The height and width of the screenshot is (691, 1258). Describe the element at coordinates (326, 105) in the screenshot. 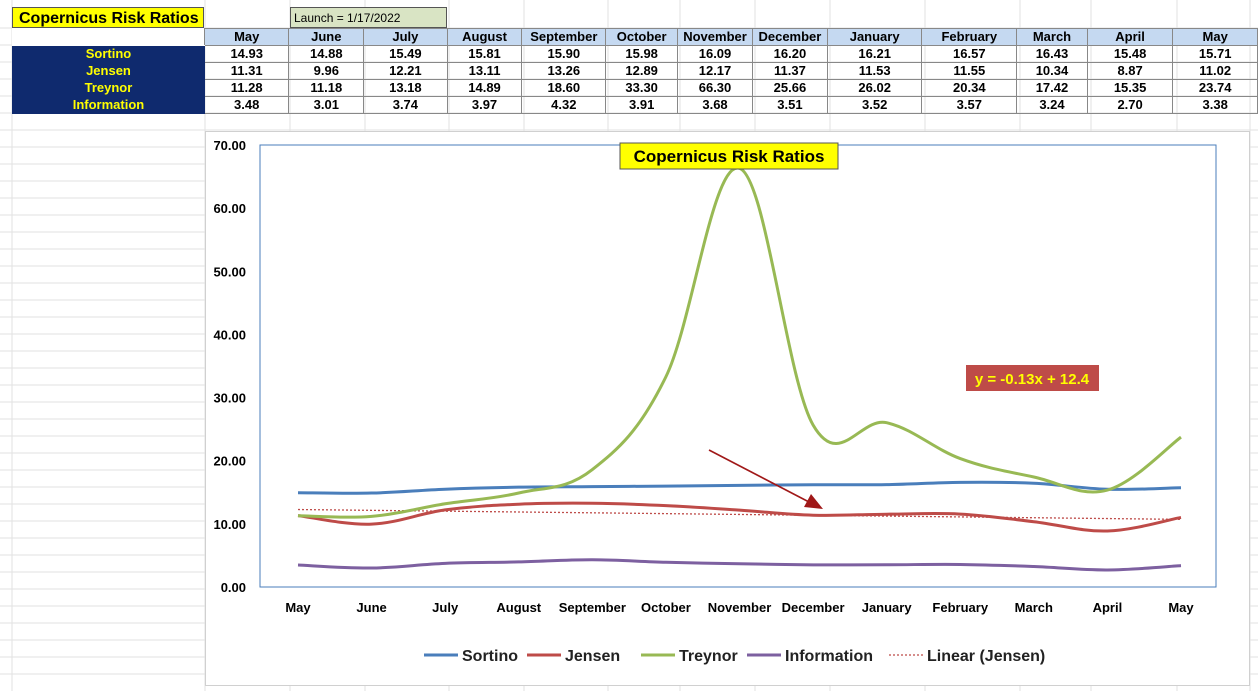

I see `ratio-cell: 3.01` at that location.